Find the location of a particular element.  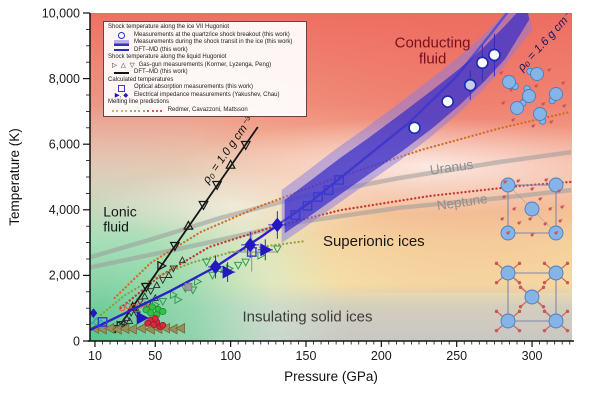

series-impedance-tris is located at coordinates (204, 284).